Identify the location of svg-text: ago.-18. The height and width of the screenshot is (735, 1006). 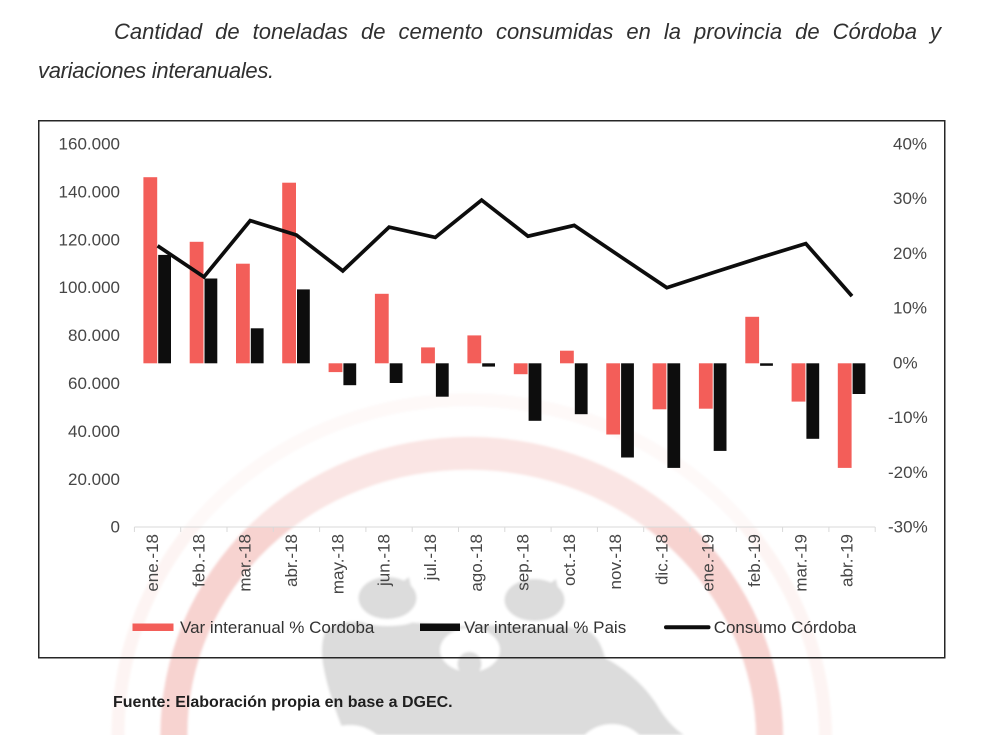
(476, 563).